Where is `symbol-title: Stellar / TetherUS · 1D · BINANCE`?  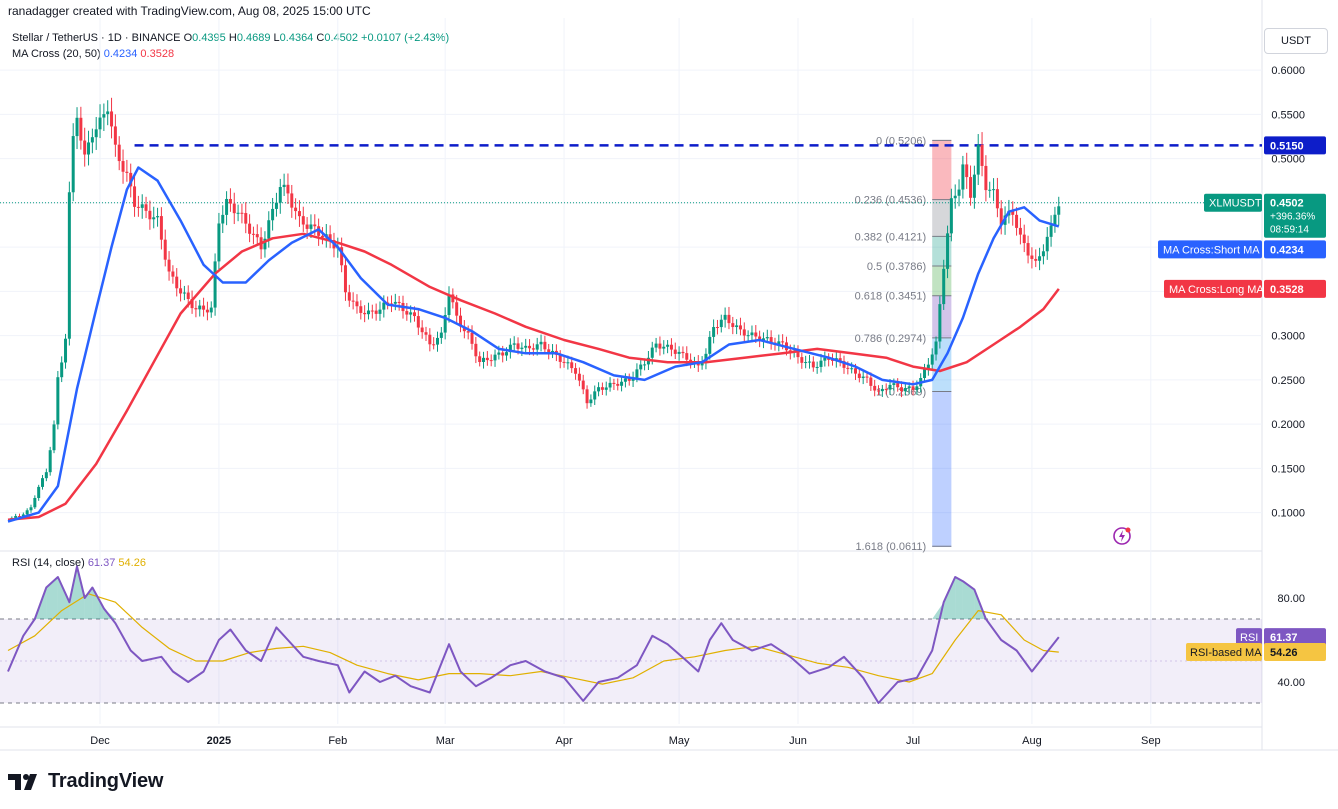
symbol-title: Stellar / TetherUS · 1D · BINANCE is located at coordinates (96, 38).